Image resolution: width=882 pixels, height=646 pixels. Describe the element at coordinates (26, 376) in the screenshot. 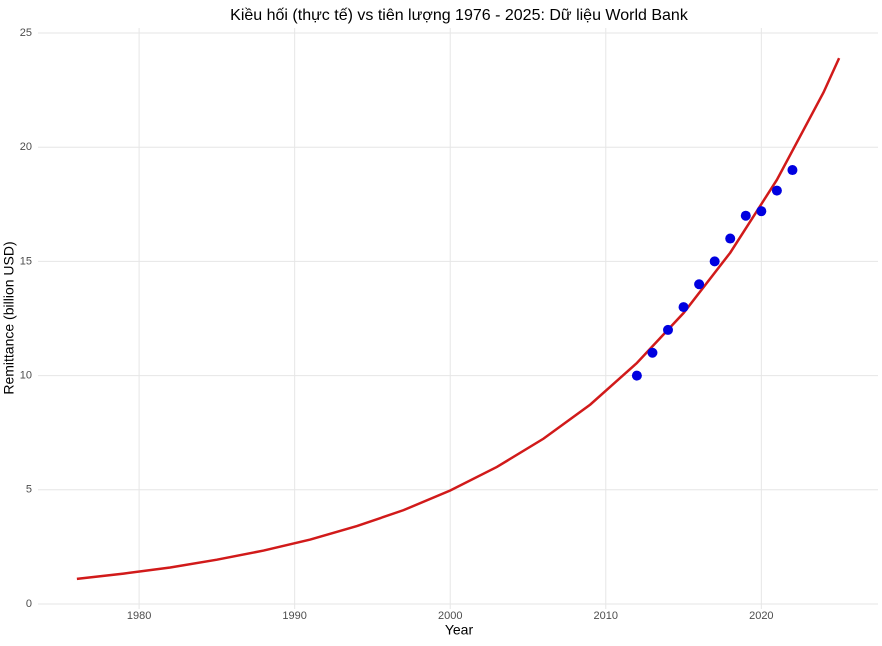

I see `y-tick-label: 10` at that location.